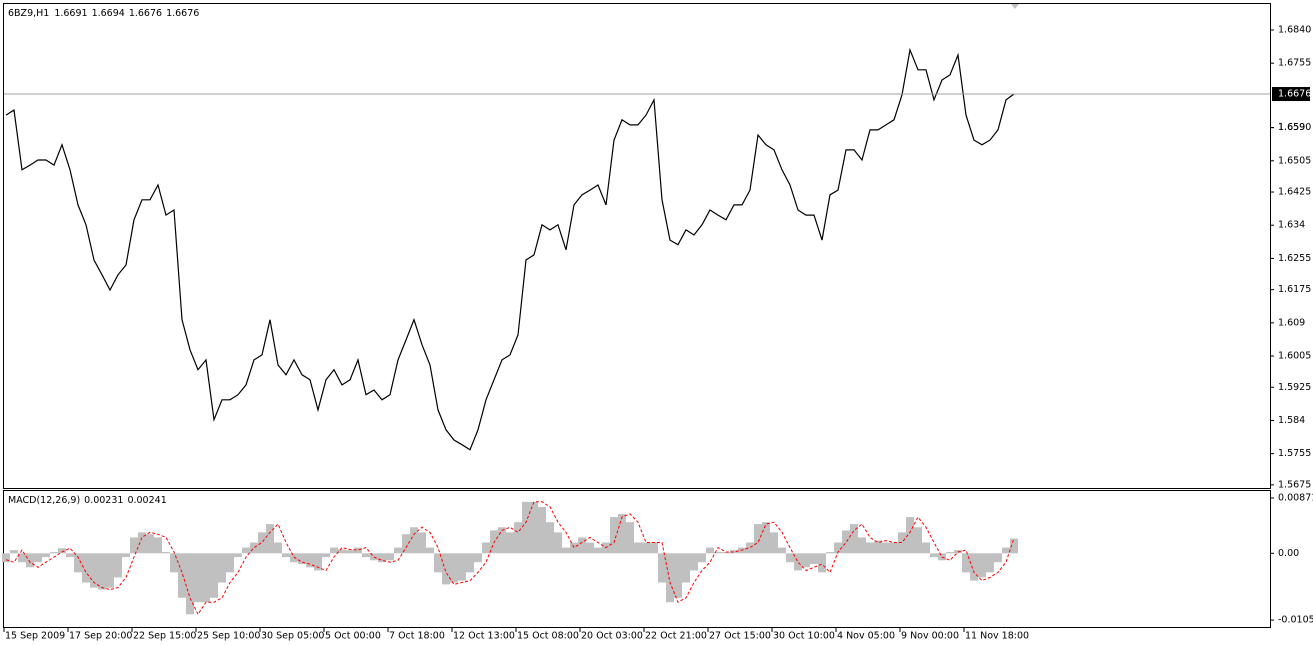 The height and width of the screenshot is (646, 1313). Describe the element at coordinates (1294, 94) in the screenshot. I see `last-price-label: 1.6676` at that location.